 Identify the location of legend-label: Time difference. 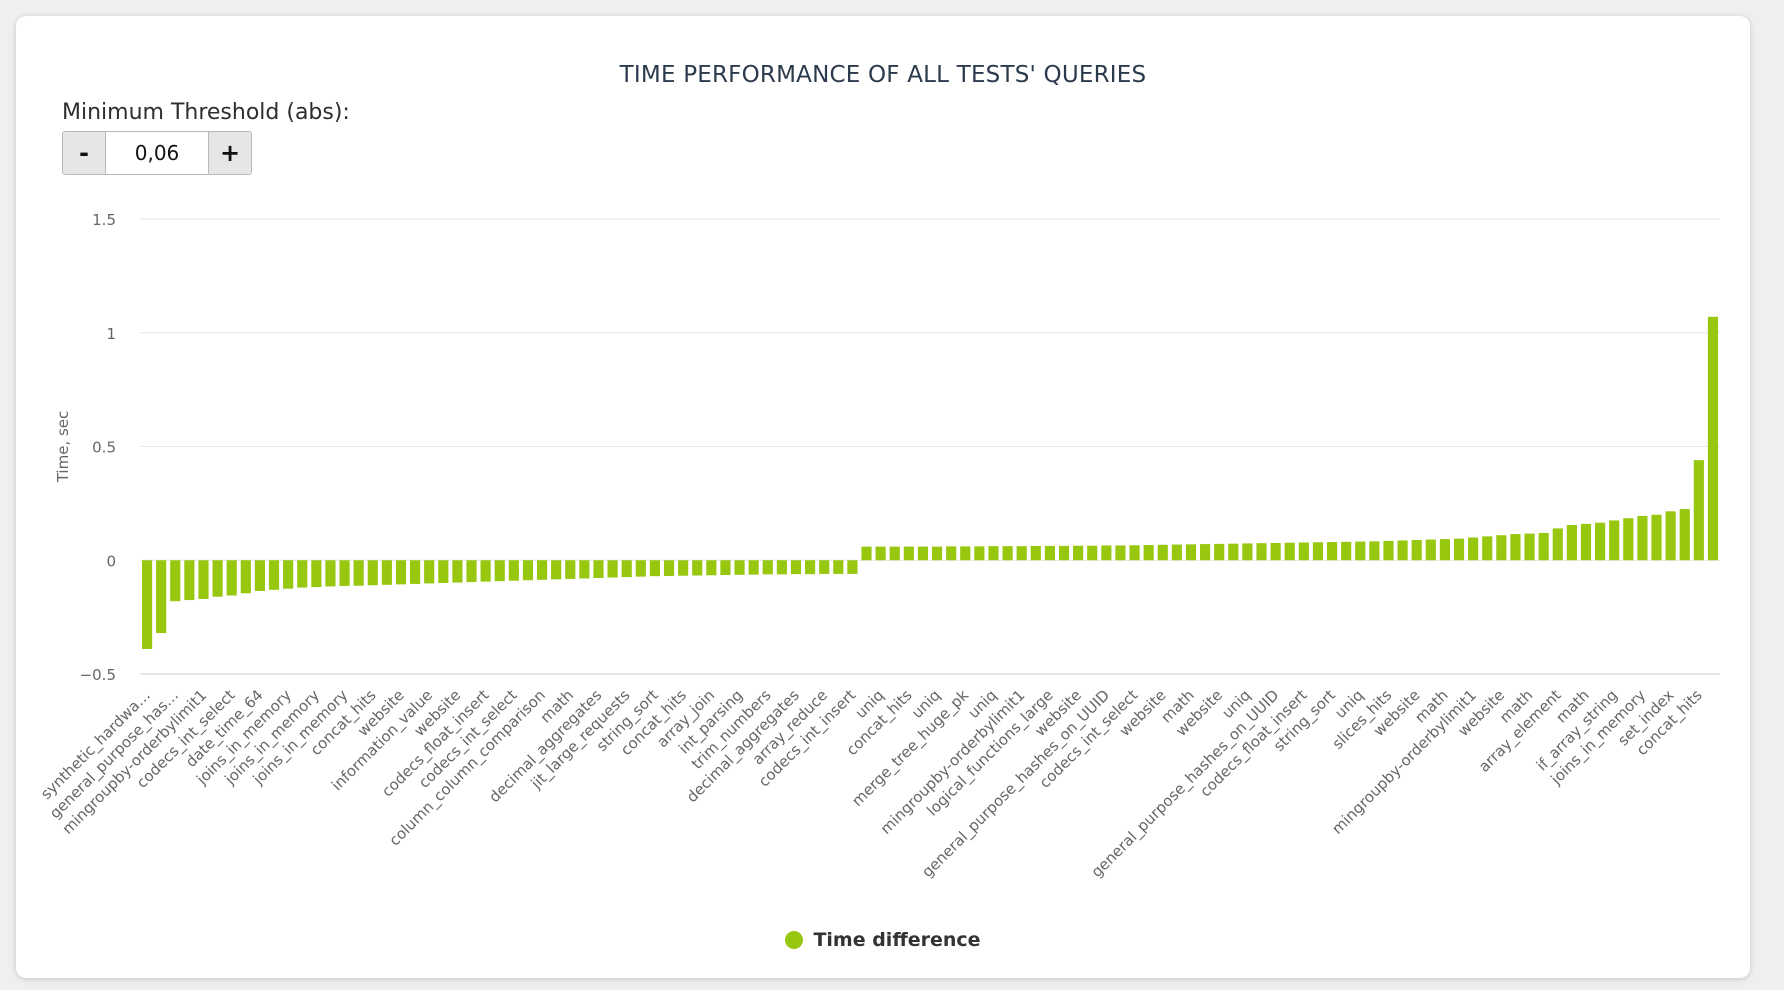
(897, 940).